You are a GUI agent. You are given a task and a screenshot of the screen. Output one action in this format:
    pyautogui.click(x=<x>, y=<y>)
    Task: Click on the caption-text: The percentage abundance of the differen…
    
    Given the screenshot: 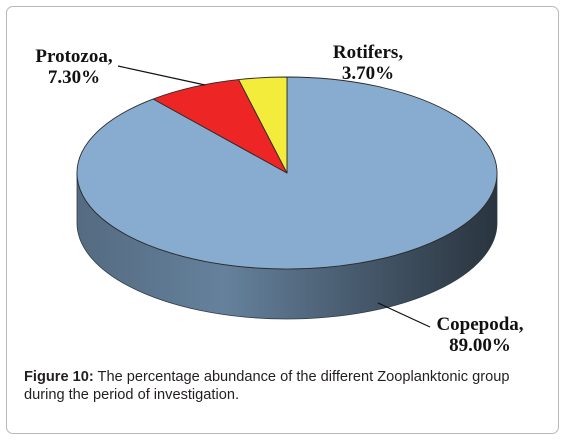 What is the action you would take?
    pyautogui.click(x=267, y=386)
    